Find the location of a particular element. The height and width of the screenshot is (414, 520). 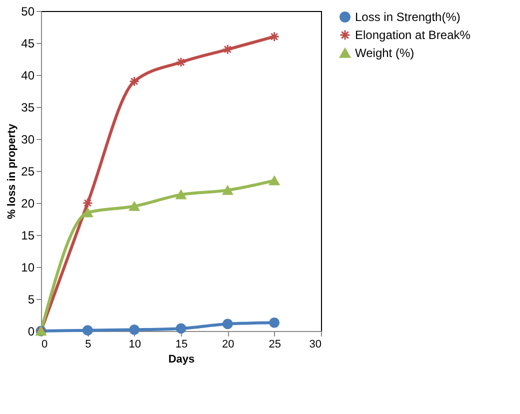

y-tick-label: 30 is located at coordinates (28, 139).